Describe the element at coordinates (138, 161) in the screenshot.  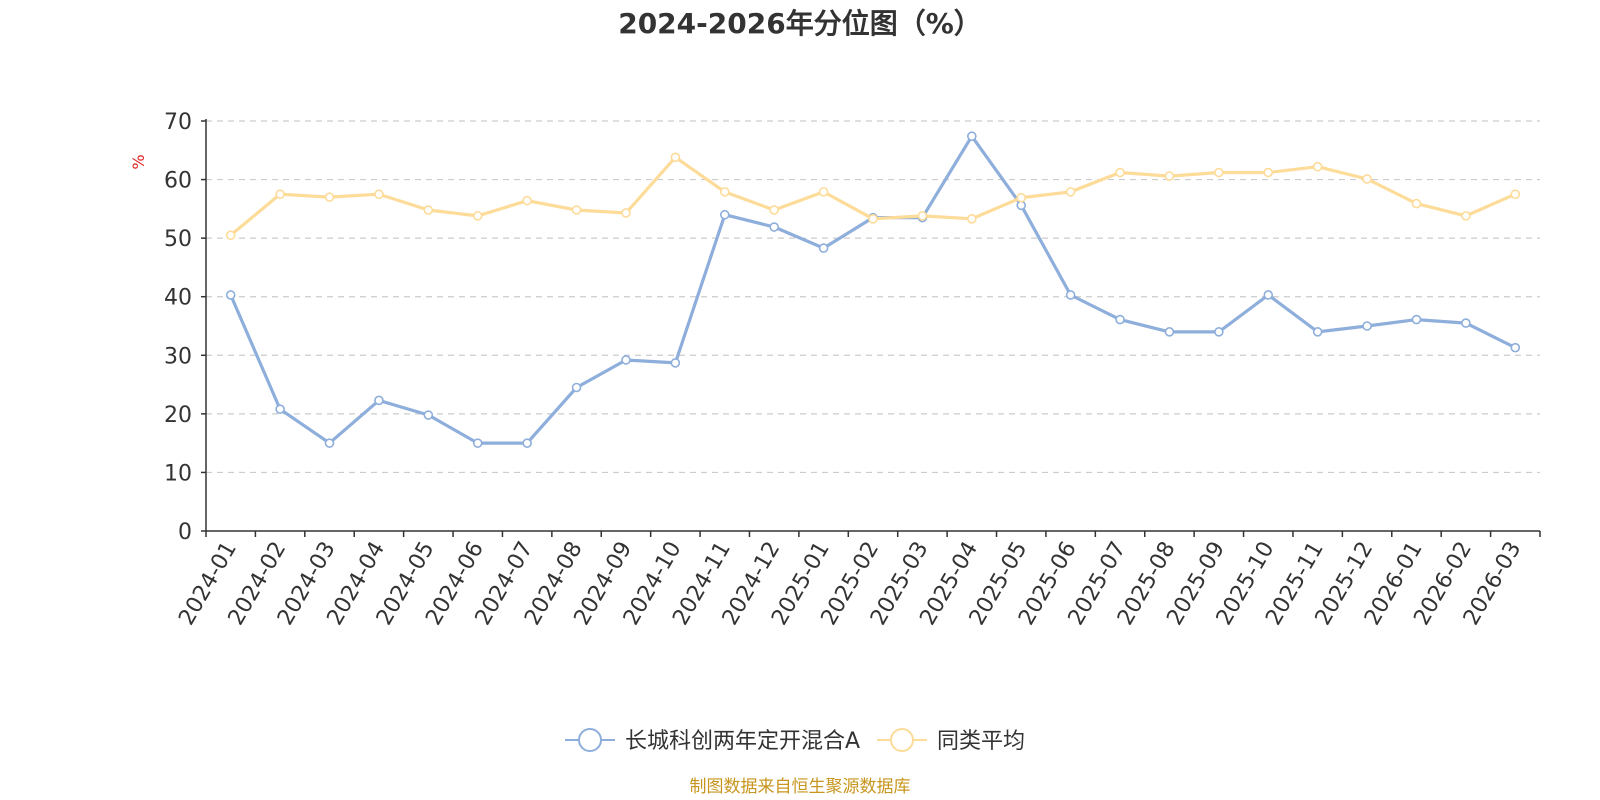
I see `y-axis-label: %` at that location.